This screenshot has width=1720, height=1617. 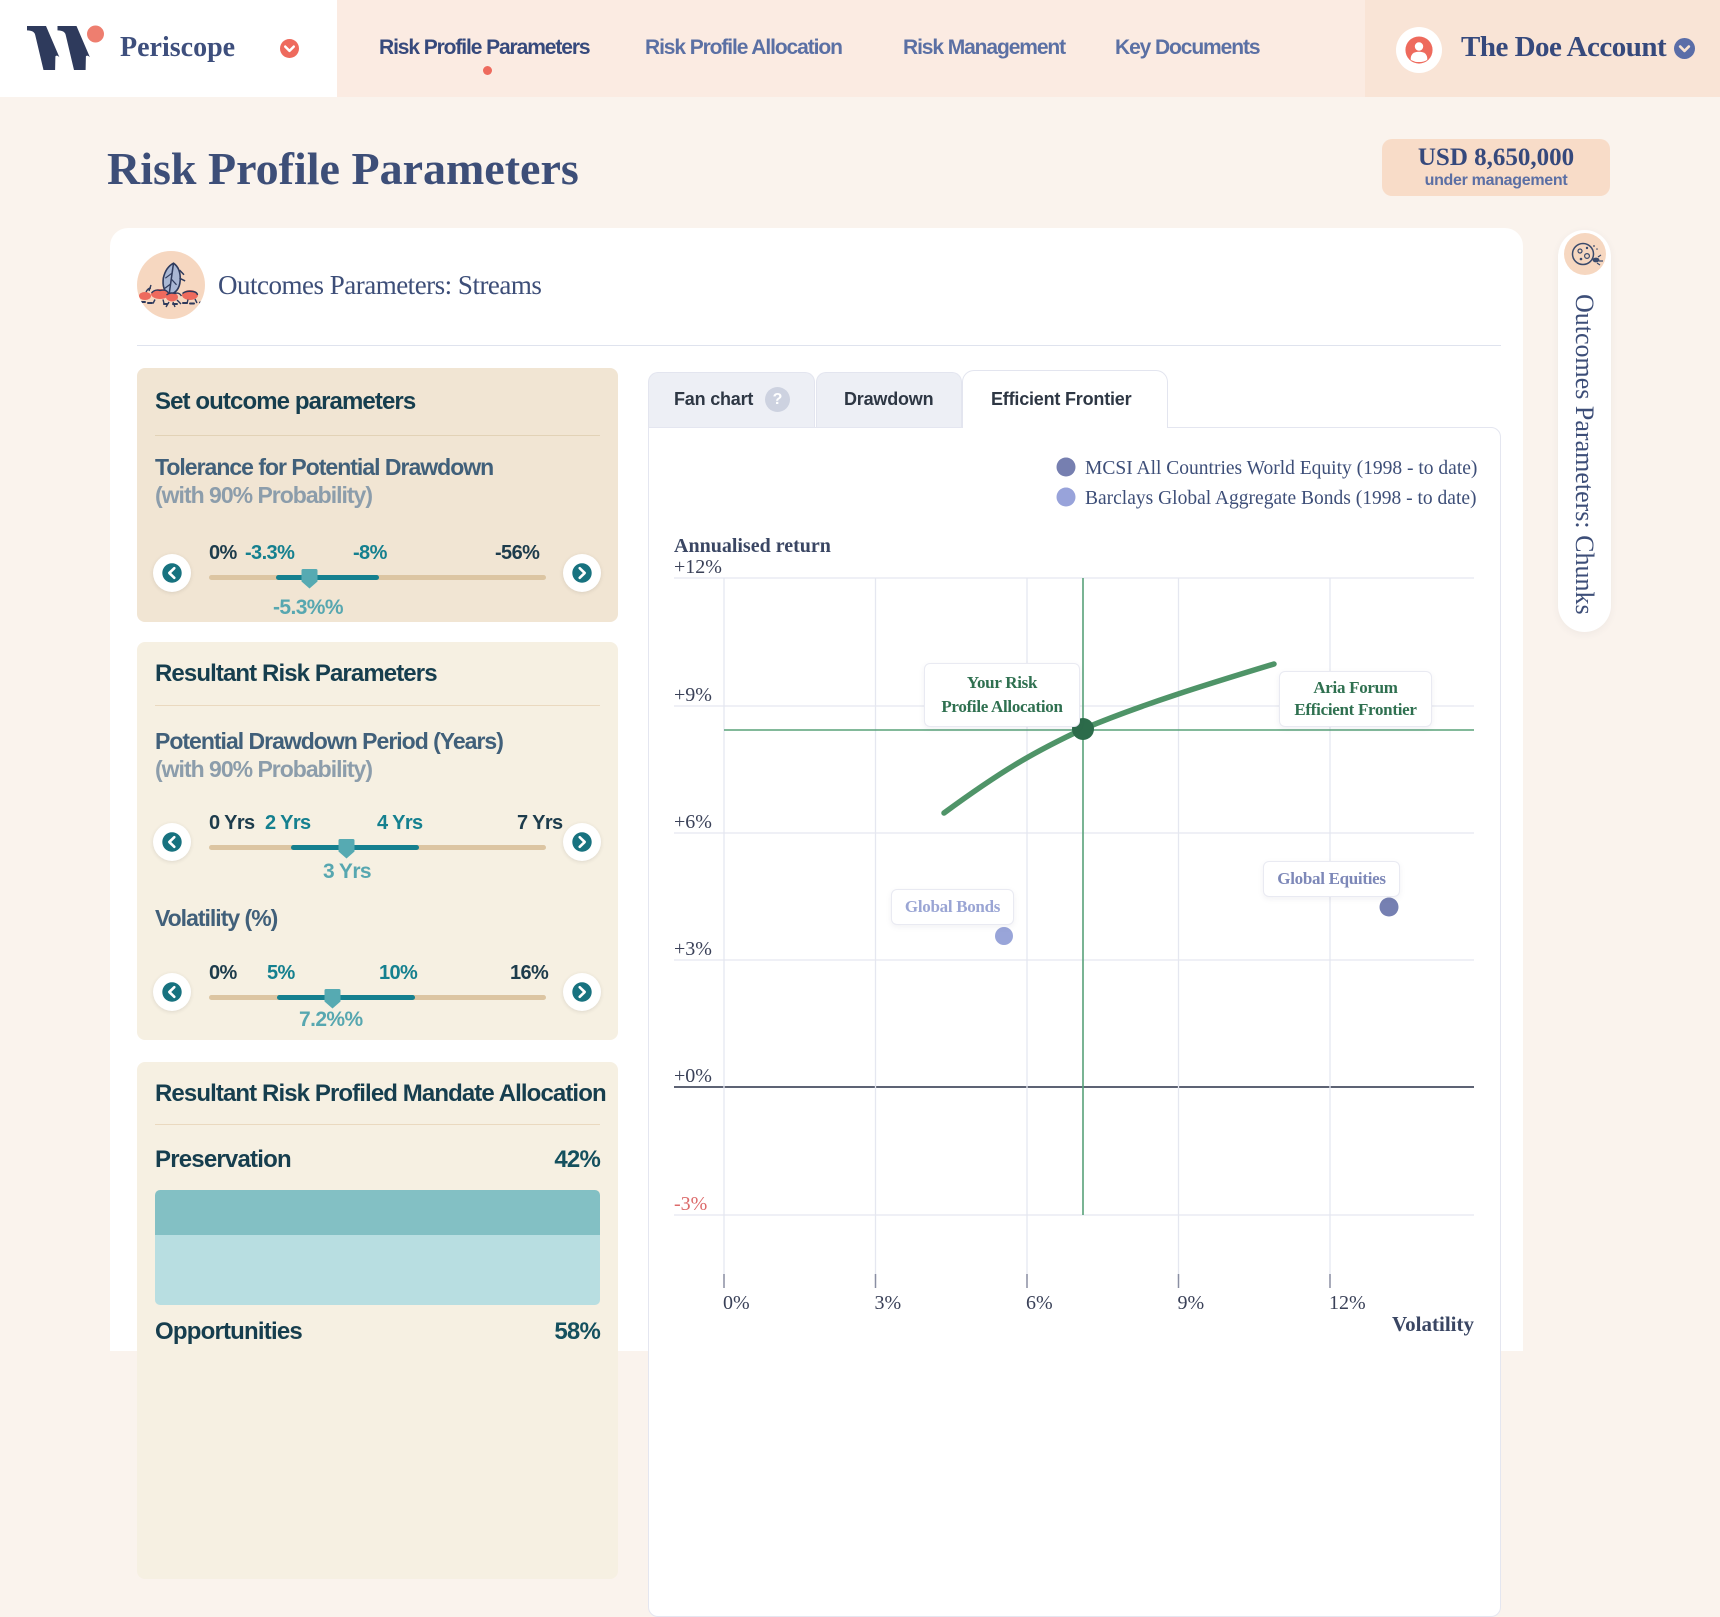 I want to click on svg-text: +0%, so click(x=693, y=1076).